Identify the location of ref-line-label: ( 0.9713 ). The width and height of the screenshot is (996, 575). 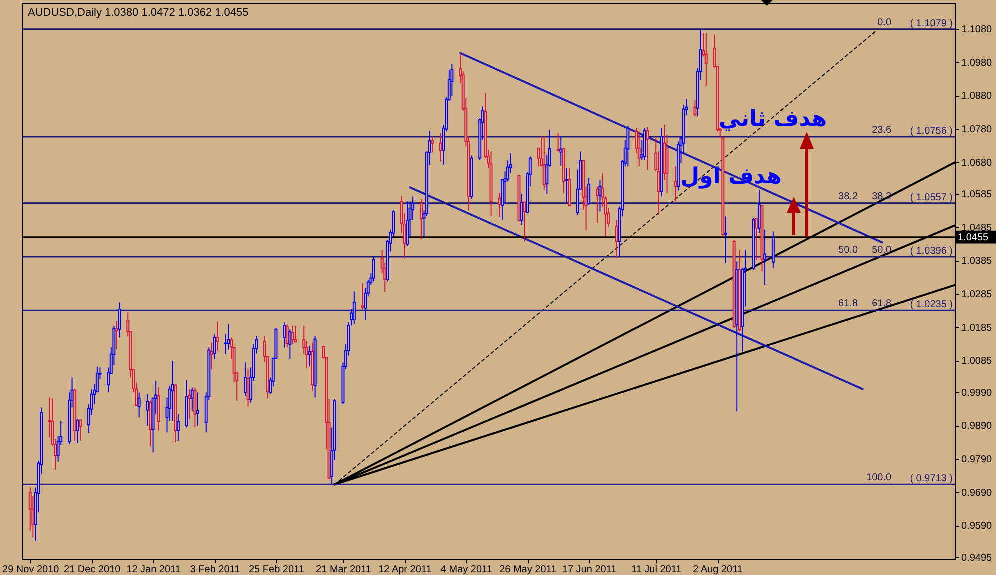
(931, 479).